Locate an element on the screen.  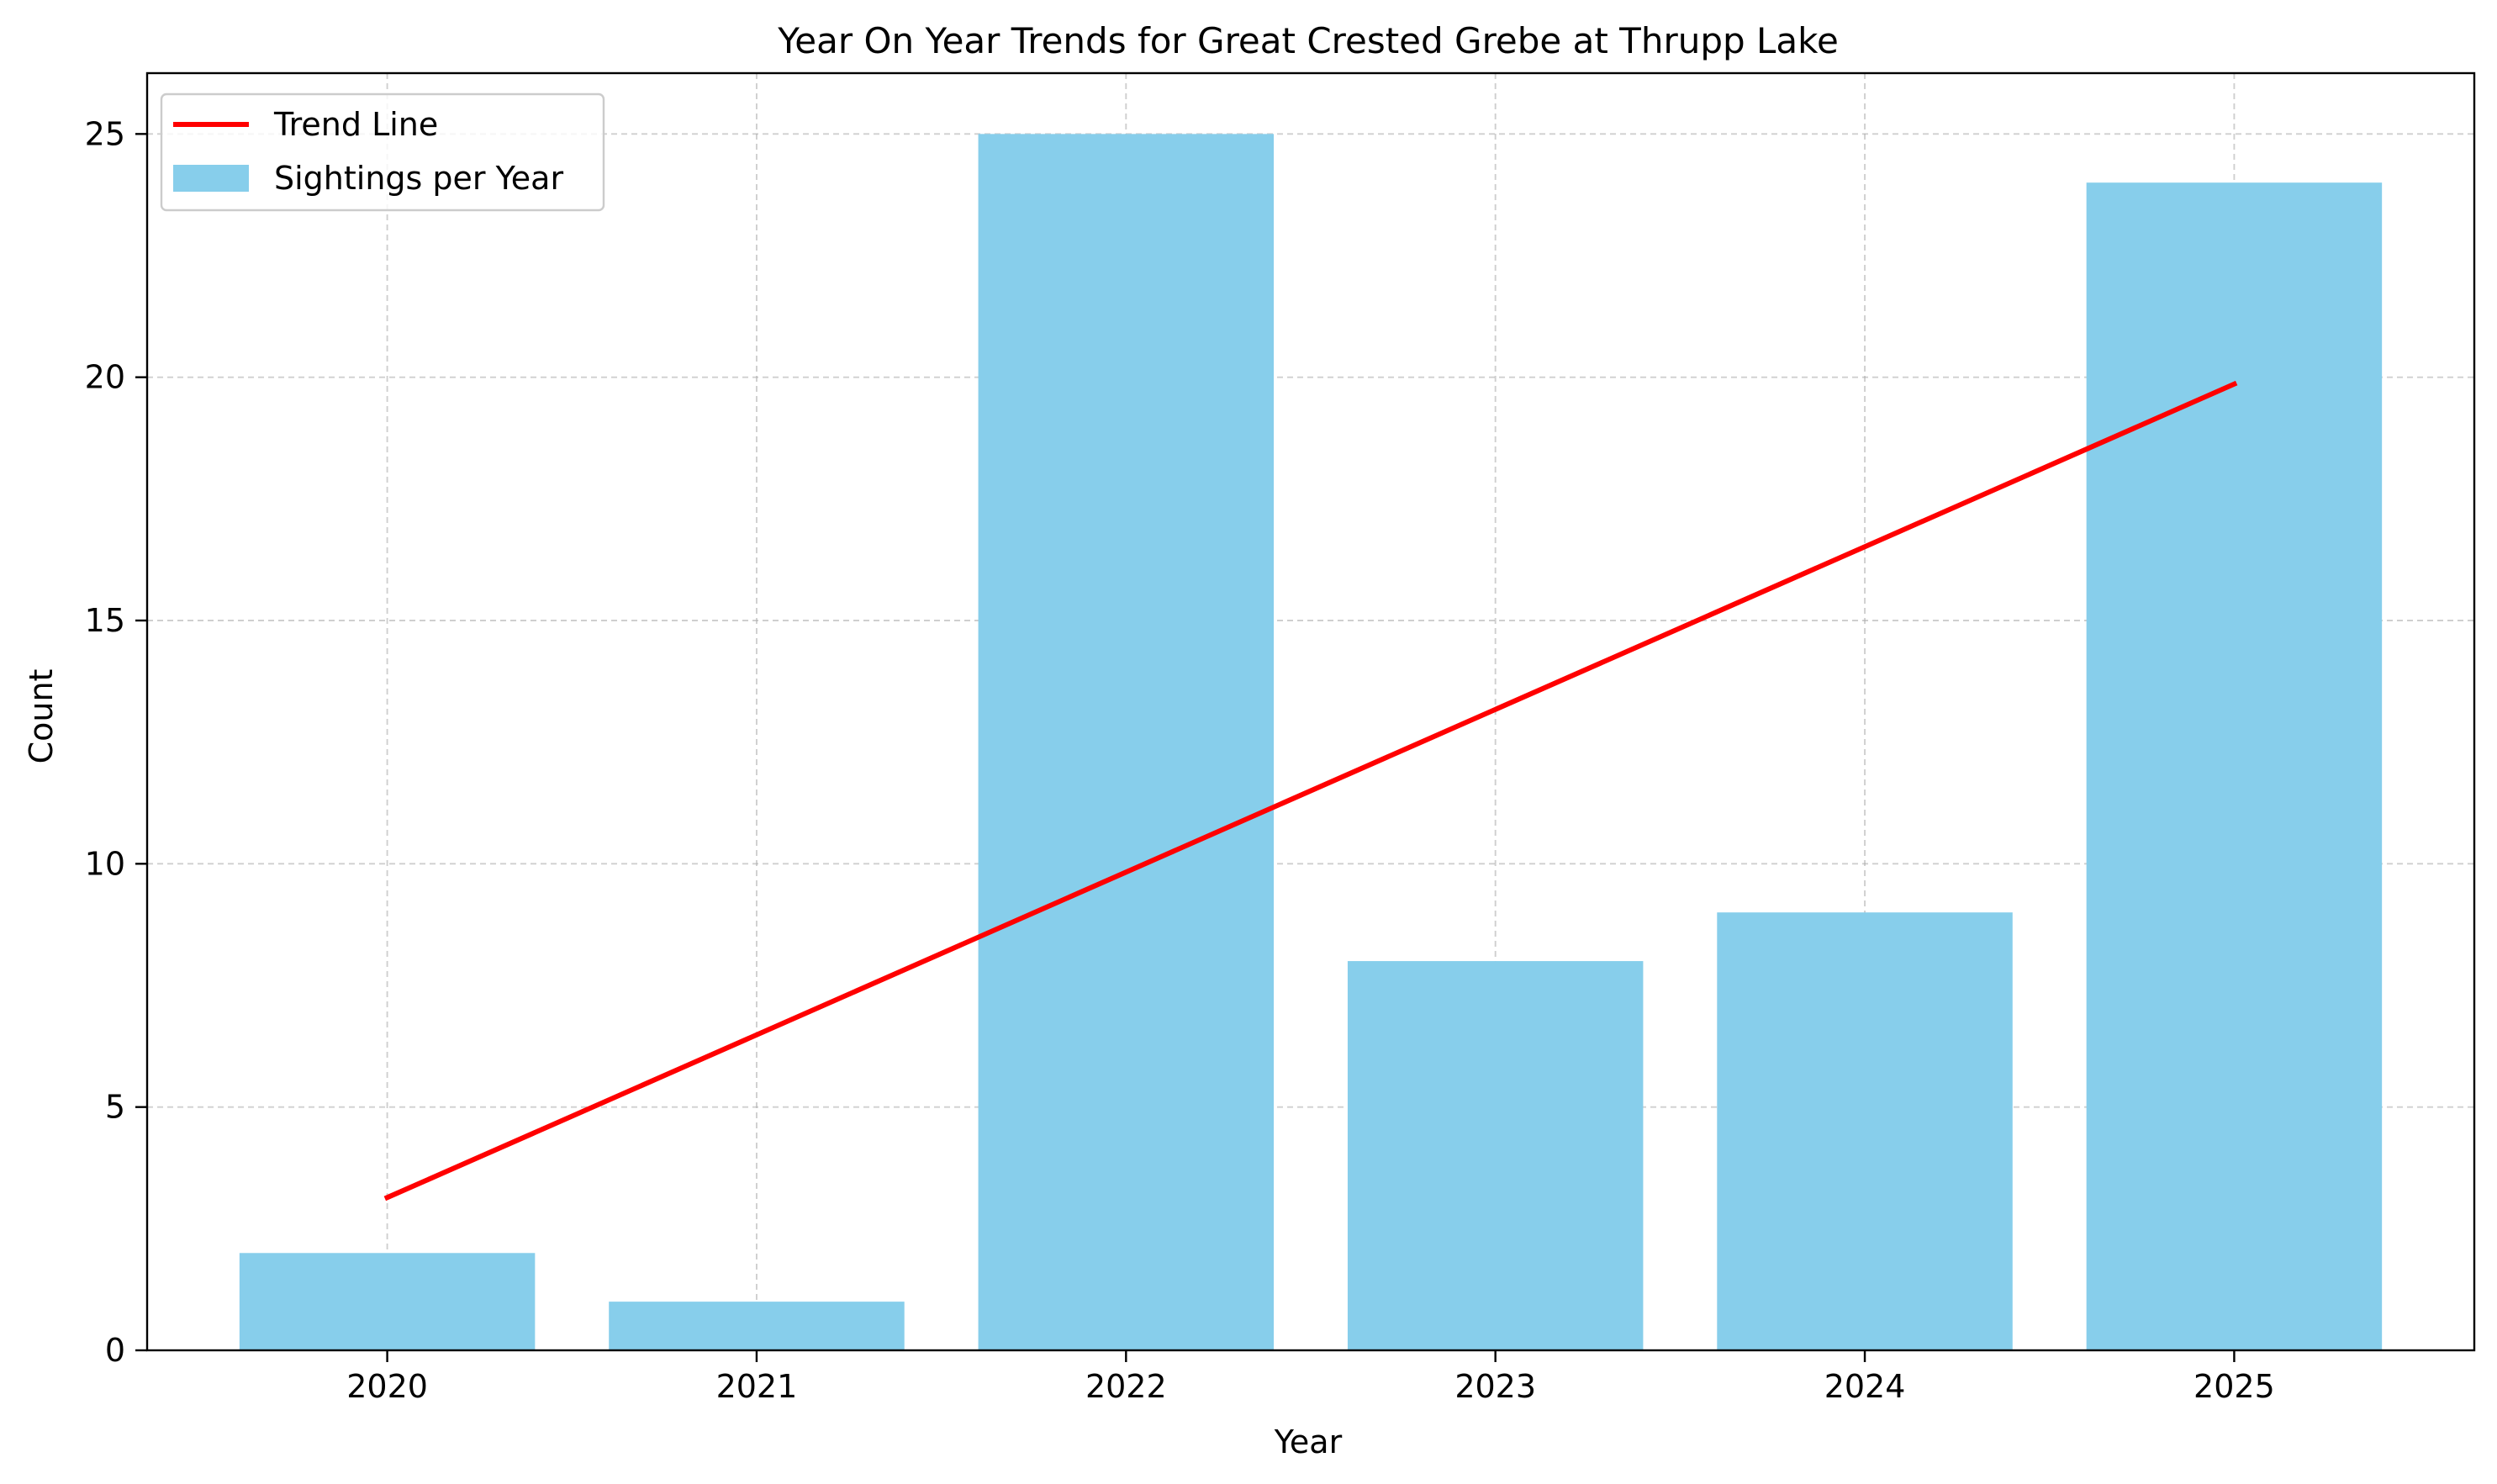
y-tick-label: 20 is located at coordinates (105, 377).